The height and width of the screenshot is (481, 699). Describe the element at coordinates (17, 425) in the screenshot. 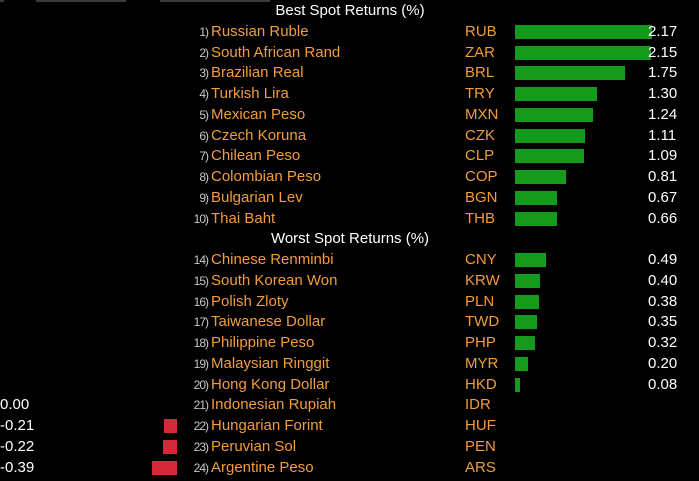

I see `return-value-label: -0.21` at that location.